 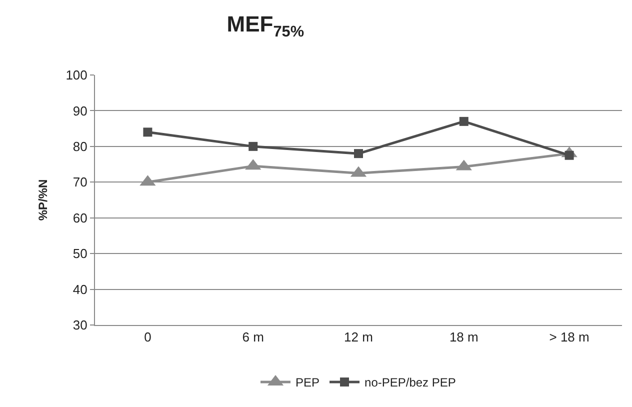 What do you see at coordinates (80, 218) in the screenshot?
I see `y-tick-label: 60` at bounding box center [80, 218].